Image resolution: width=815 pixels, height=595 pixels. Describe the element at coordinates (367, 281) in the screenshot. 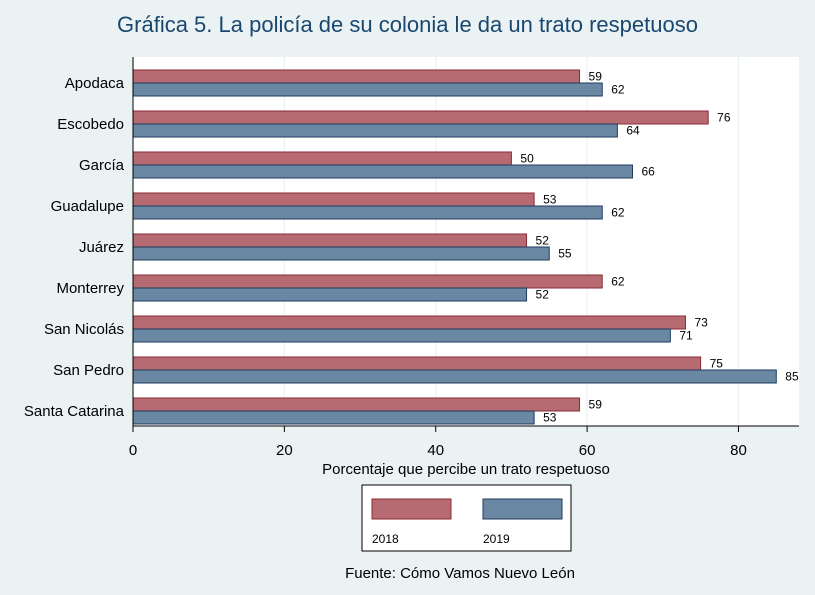

I see `bar-2018-monterrey` at that location.